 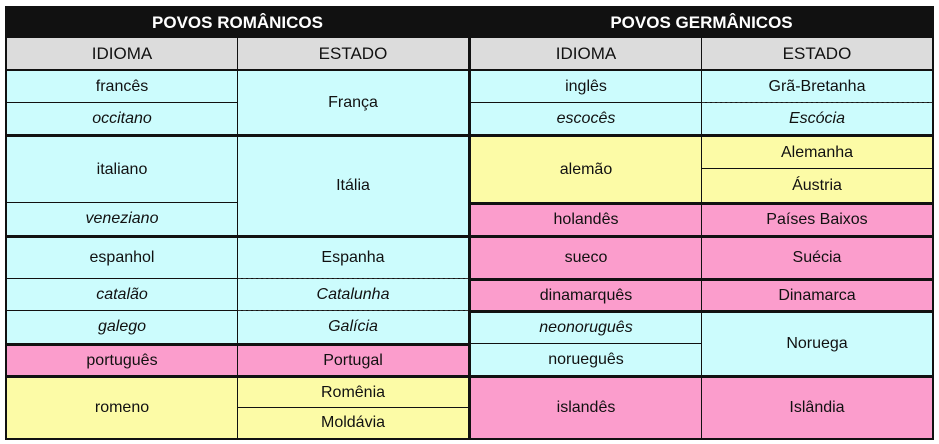 What do you see at coordinates (586, 408) in the screenshot?
I see `idioma-islandes: islandês` at bounding box center [586, 408].